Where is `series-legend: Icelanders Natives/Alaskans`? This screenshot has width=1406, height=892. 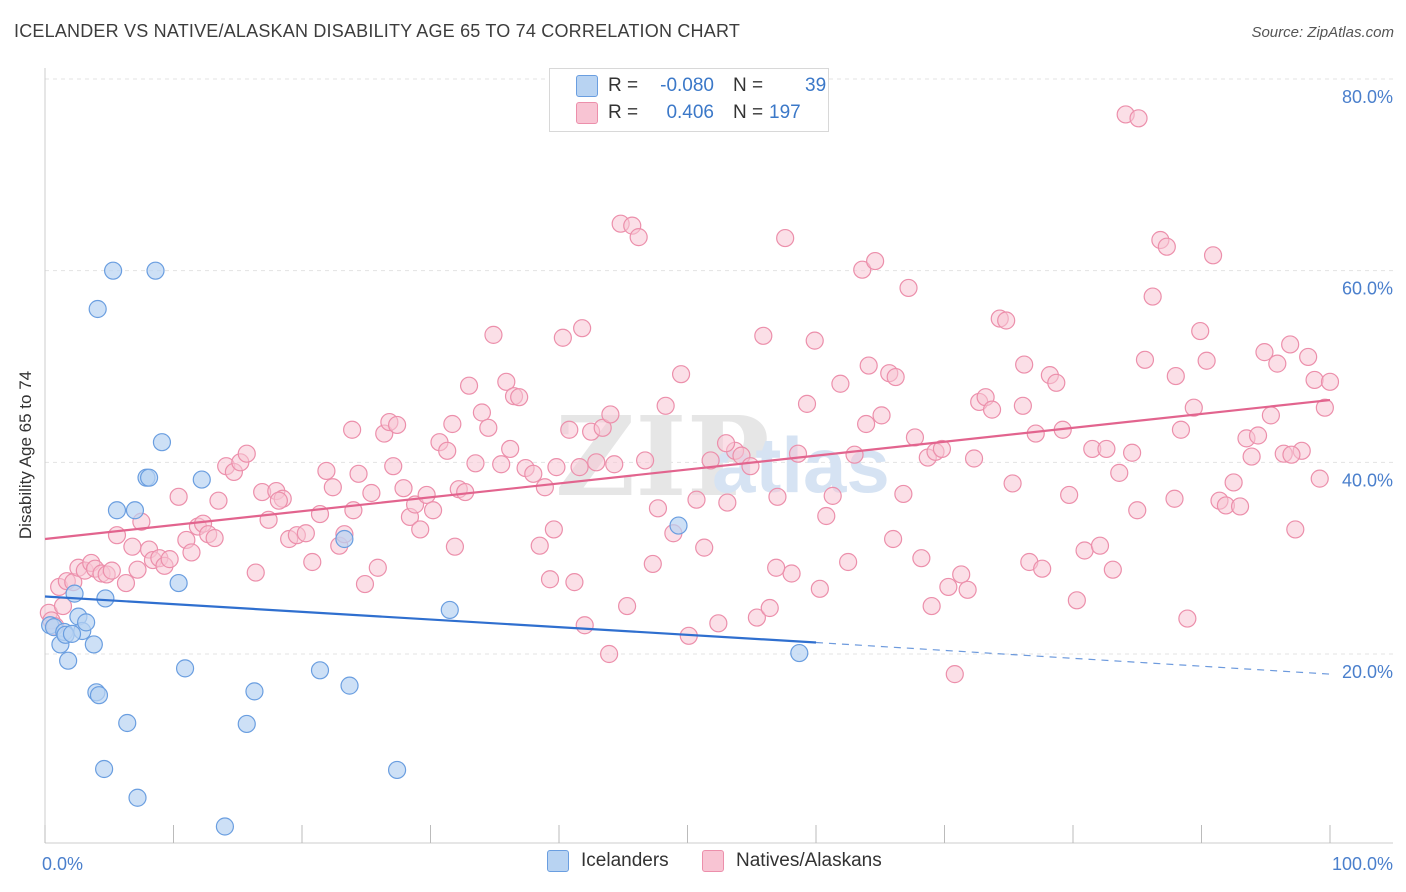
series-legend: Icelanders Natives/Alaskans is located at coordinates (703, 864).